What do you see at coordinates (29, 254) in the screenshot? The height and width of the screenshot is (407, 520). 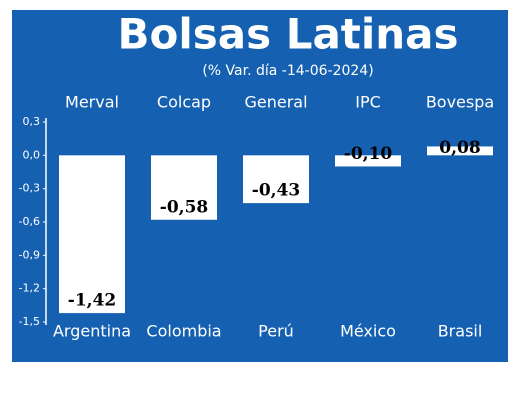 I see `y-tick-label: -0,9` at bounding box center [29, 254].